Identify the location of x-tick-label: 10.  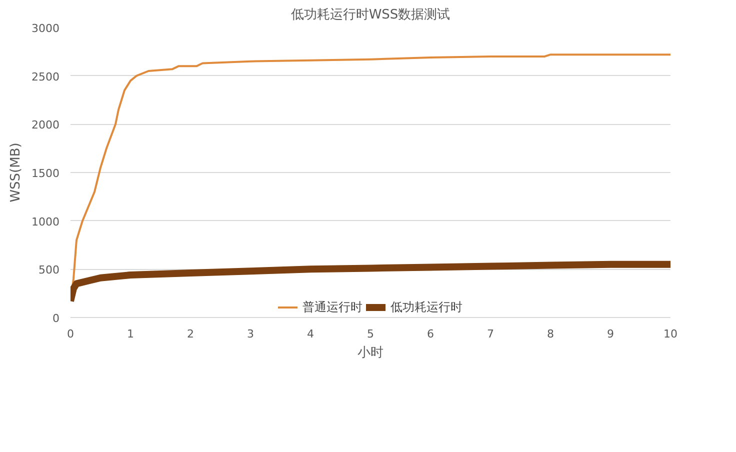
(671, 334).